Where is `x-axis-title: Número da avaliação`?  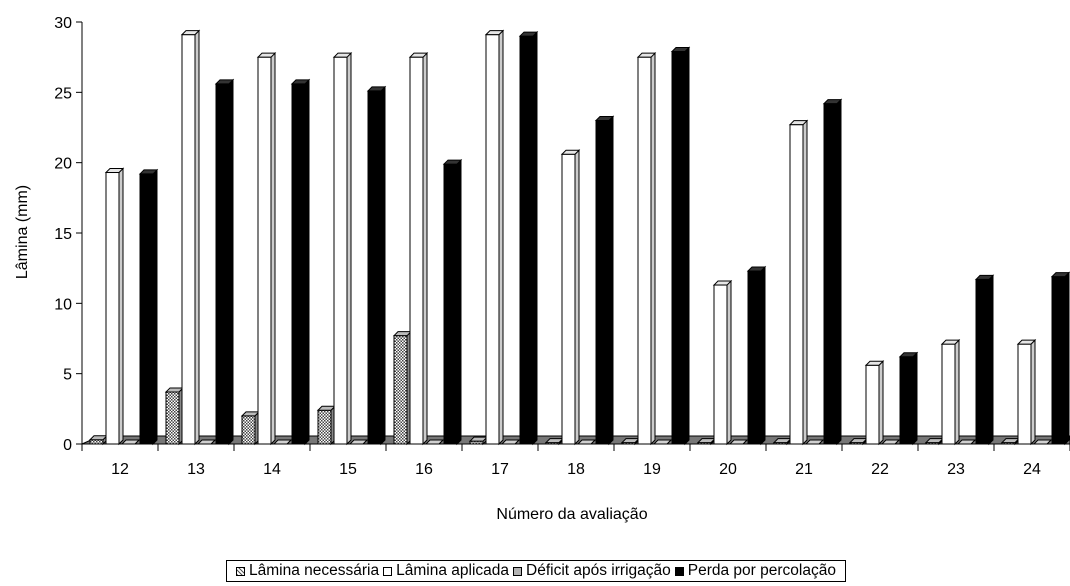 x-axis-title: Número da avaliação is located at coordinates (571, 514).